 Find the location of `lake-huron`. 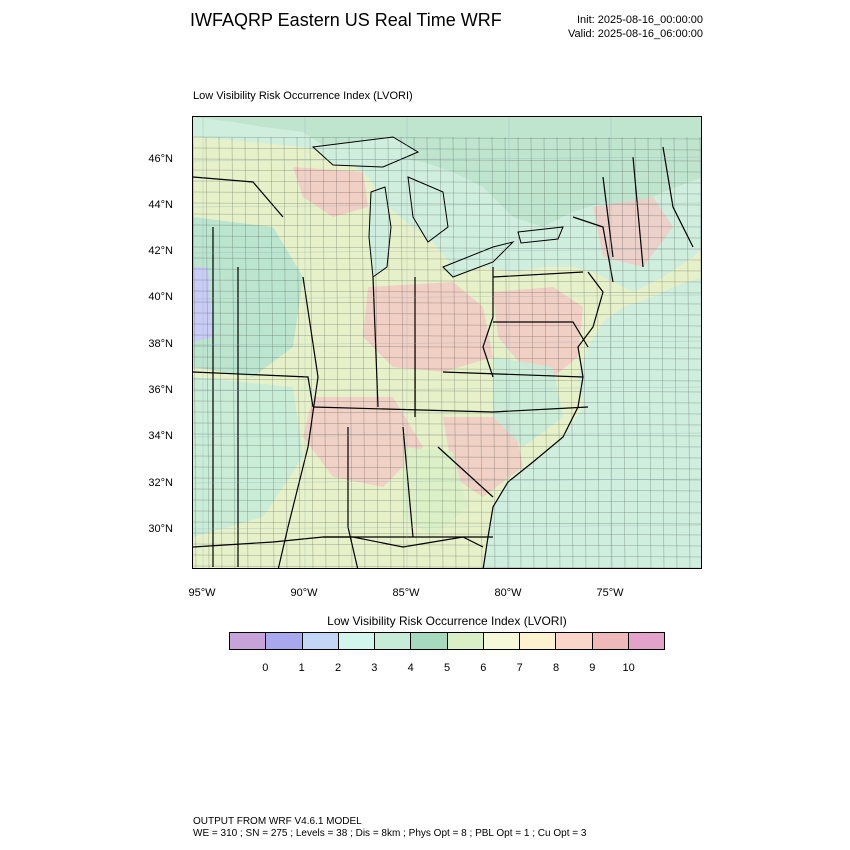

lake-huron is located at coordinates (428, 209).